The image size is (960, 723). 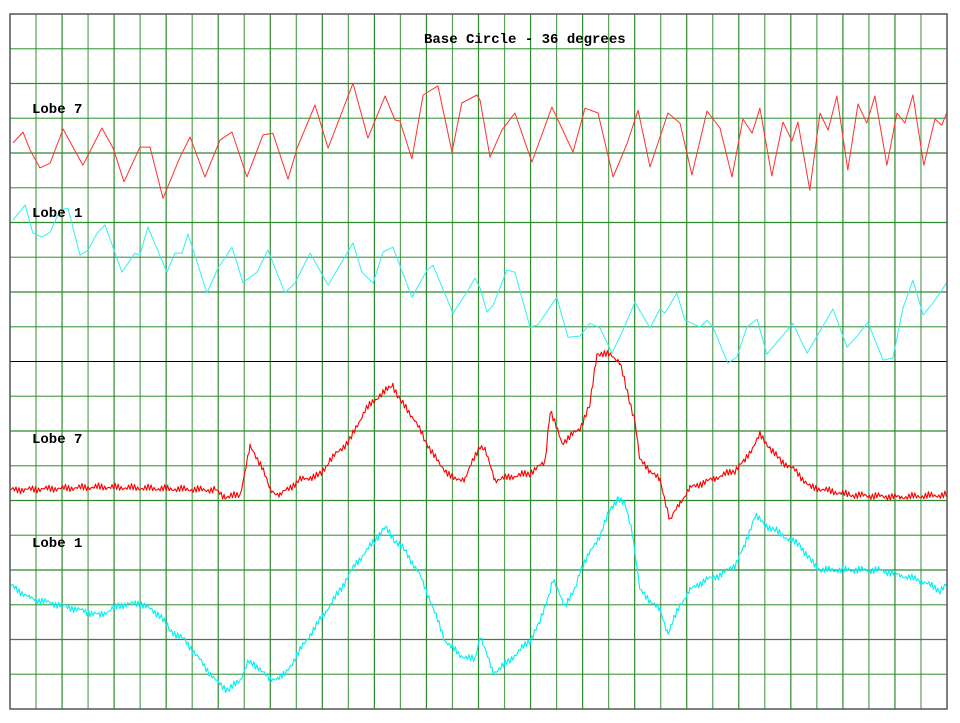 What do you see at coordinates (57, 440) in the screenshot?
I see `series-label-lobe-7-lower: Lobe 7` at bounding box center [57, 440].